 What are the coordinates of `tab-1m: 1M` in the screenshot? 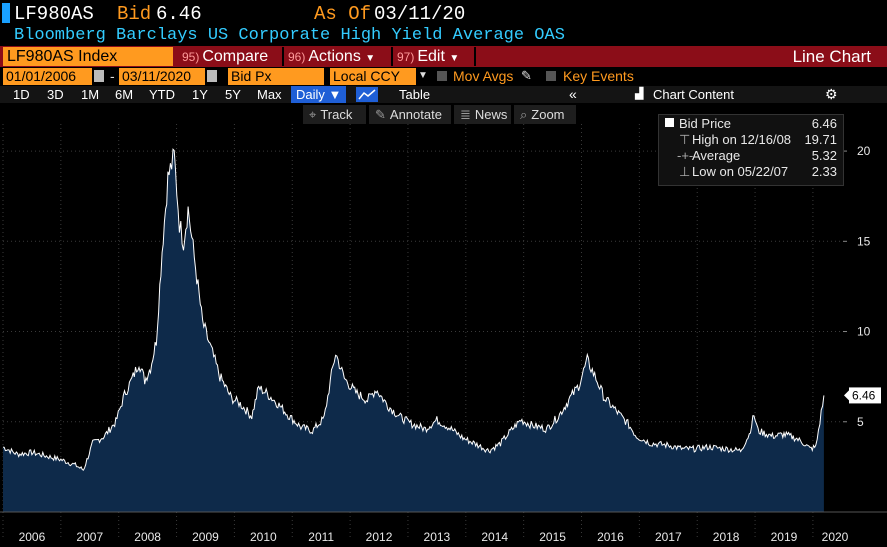 It's located at (90, 94).